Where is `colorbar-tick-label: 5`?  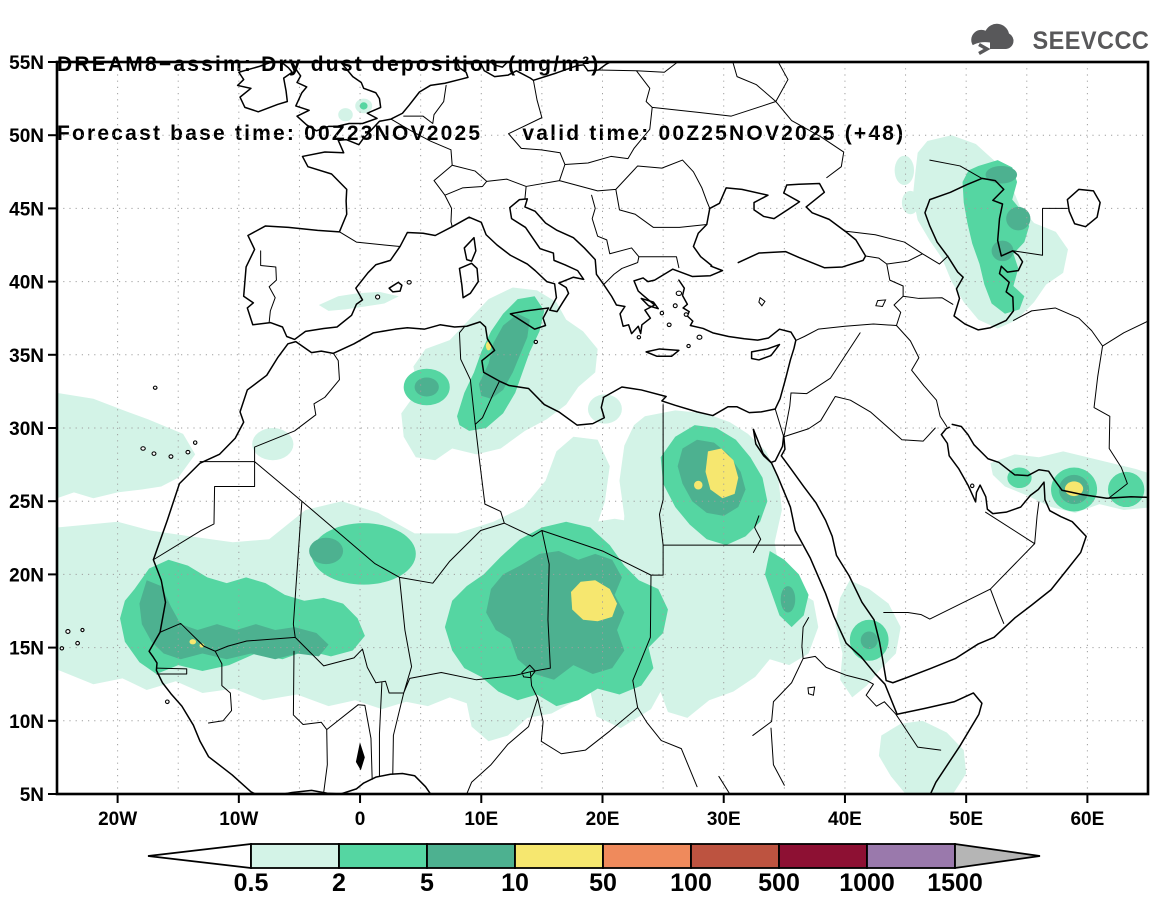
colorbar-tick-label: 5 is located at coordinates (427, 883).